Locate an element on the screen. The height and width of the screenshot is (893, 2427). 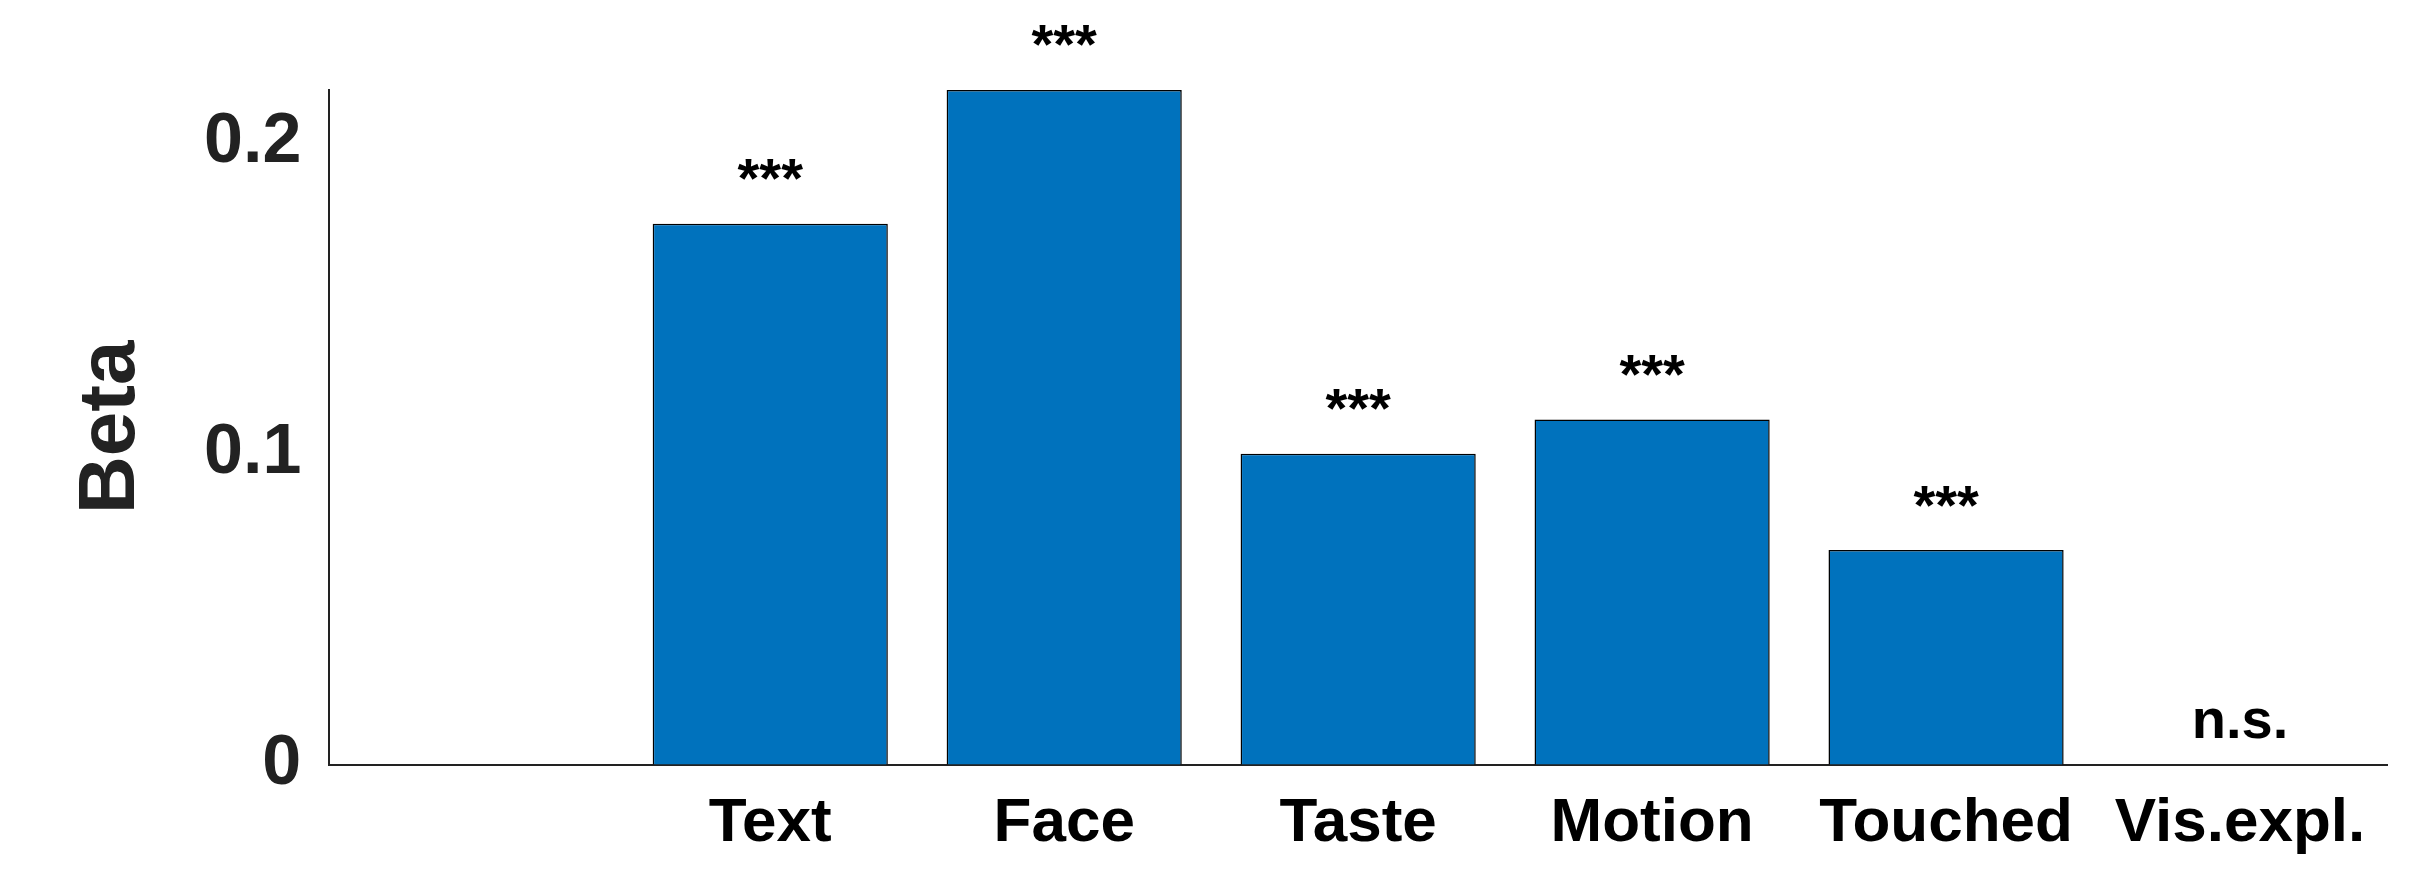
annotation: n.s. is located at coordinates (2240, 719).